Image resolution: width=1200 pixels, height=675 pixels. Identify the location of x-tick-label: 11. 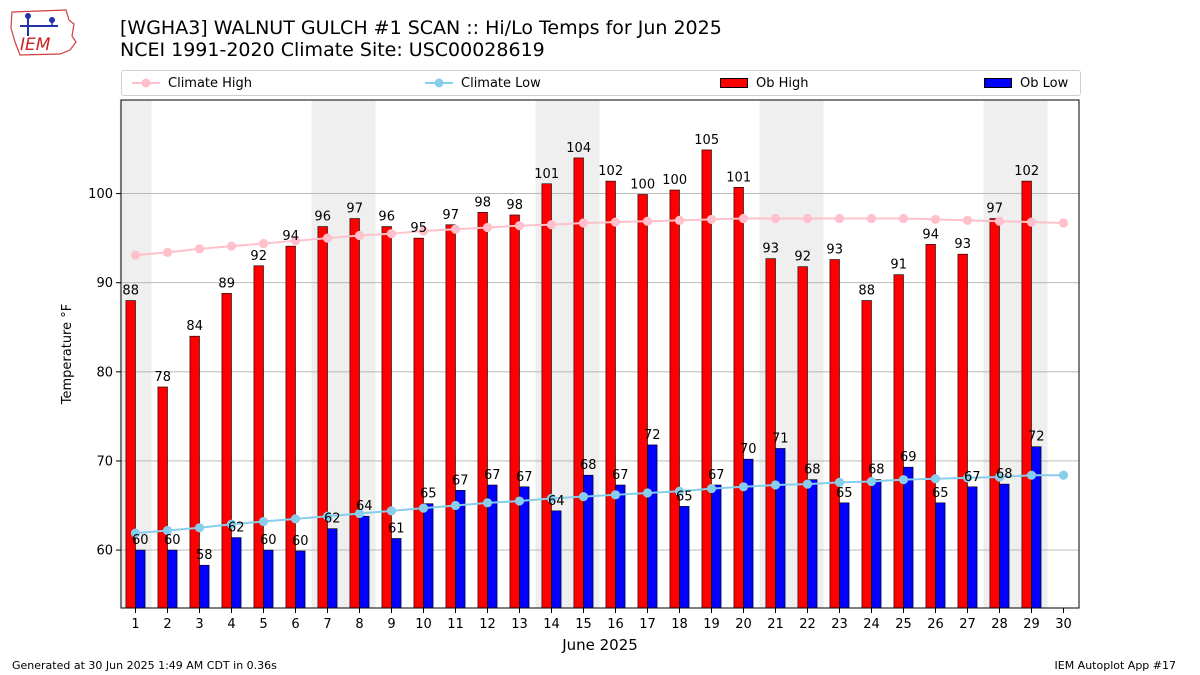
(455, 624).